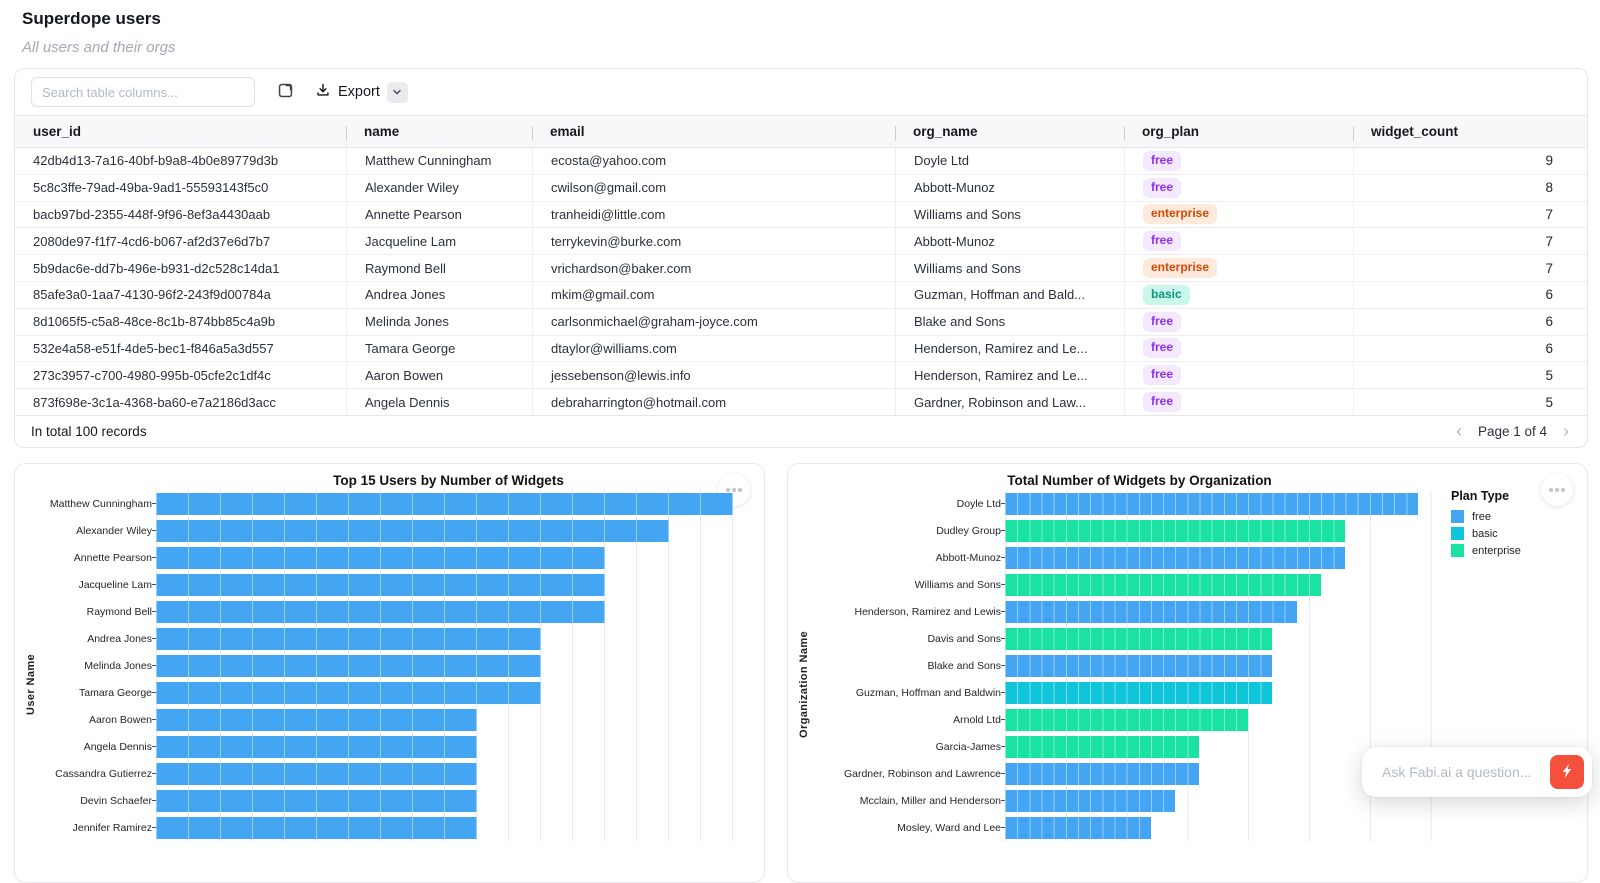  Describe the element at coordinates (323, 92) in the screenshot. I see `download-icon` at that location.